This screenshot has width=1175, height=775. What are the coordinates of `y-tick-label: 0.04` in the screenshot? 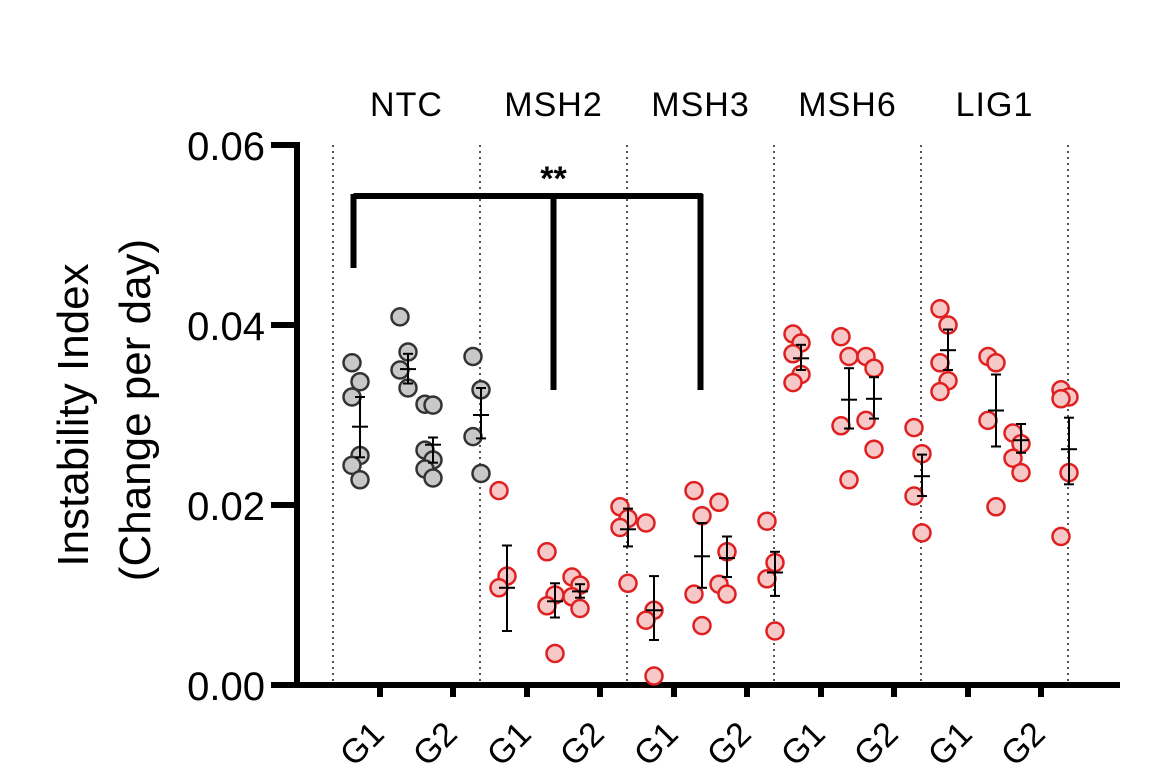 It's located at (226, 327).